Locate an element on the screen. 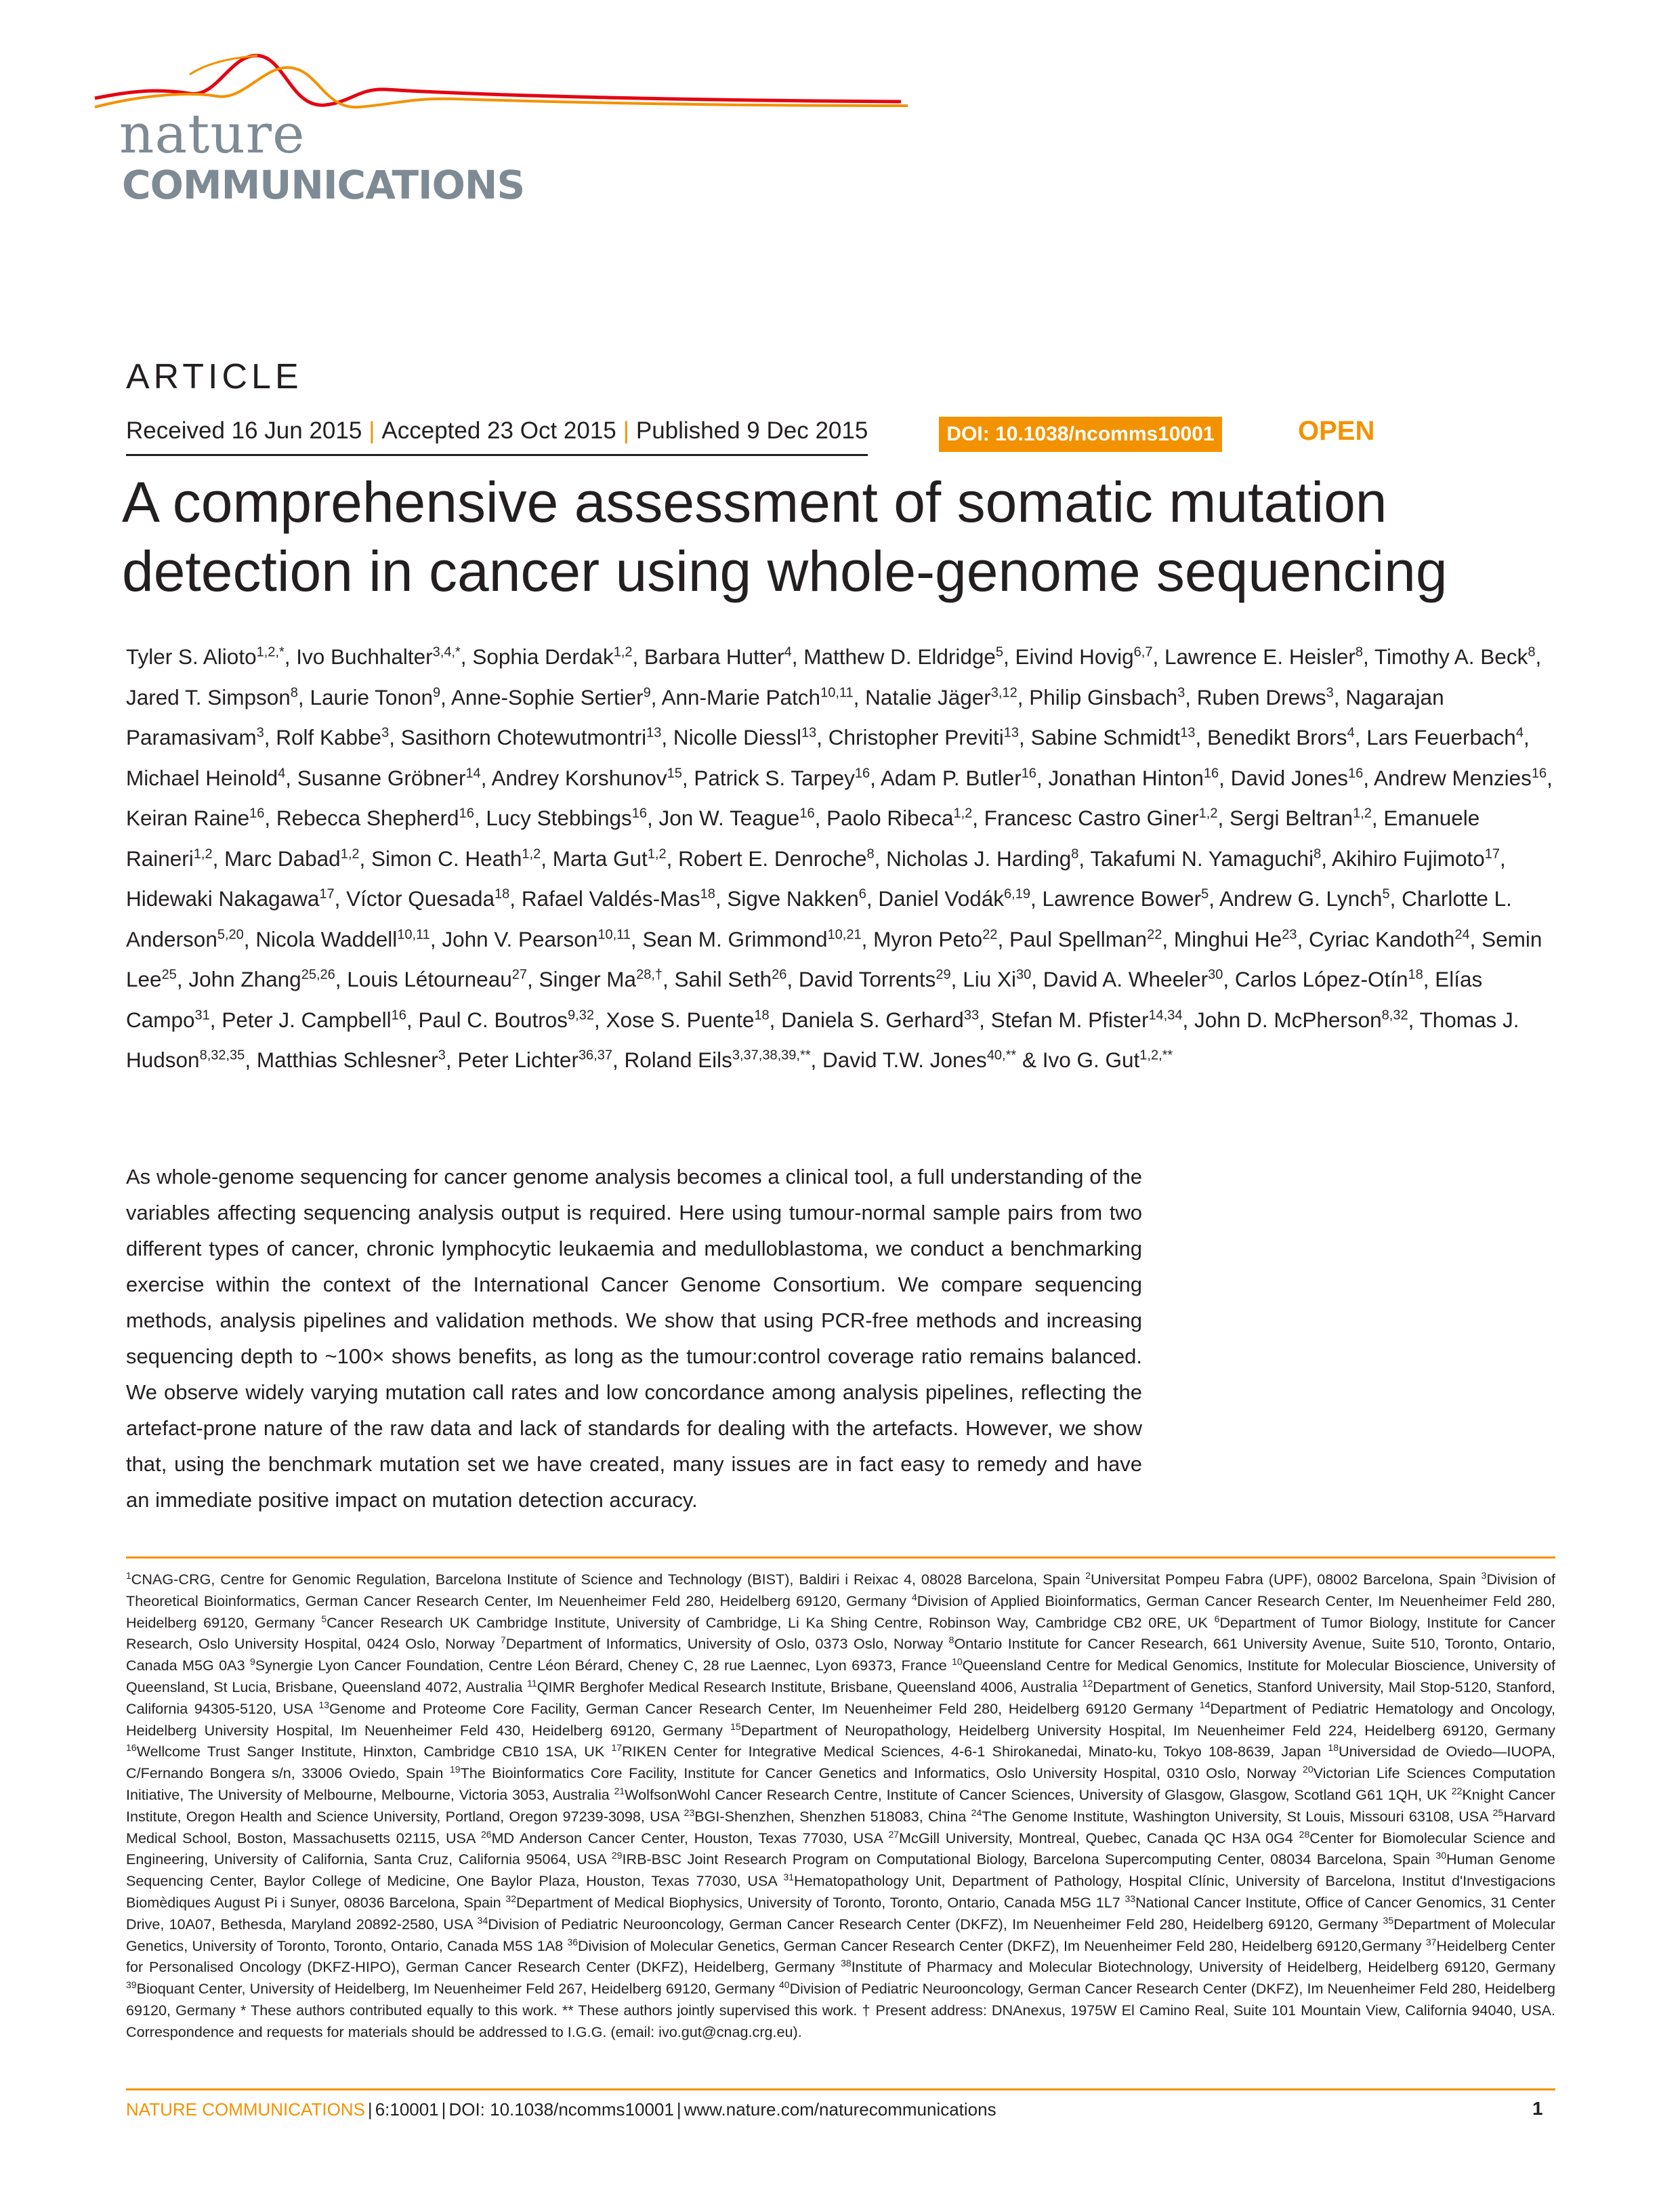  affiliation-number: 10 is located at coordinates (957, 1661).